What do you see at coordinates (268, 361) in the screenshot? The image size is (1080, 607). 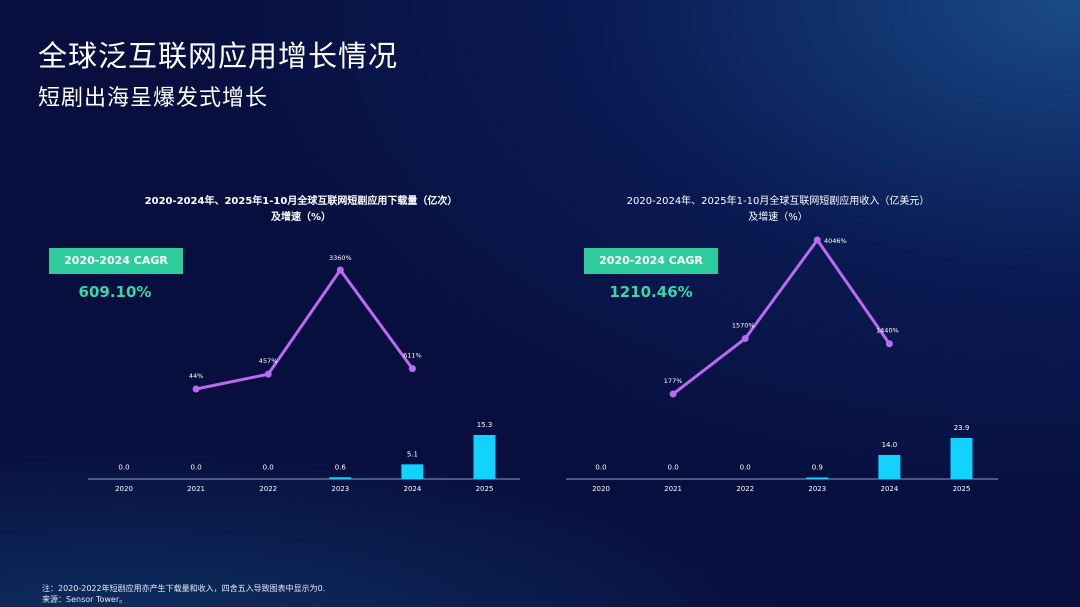 I see `downloads-growth-label-2022: 457%` at bounding box center [268, 361].